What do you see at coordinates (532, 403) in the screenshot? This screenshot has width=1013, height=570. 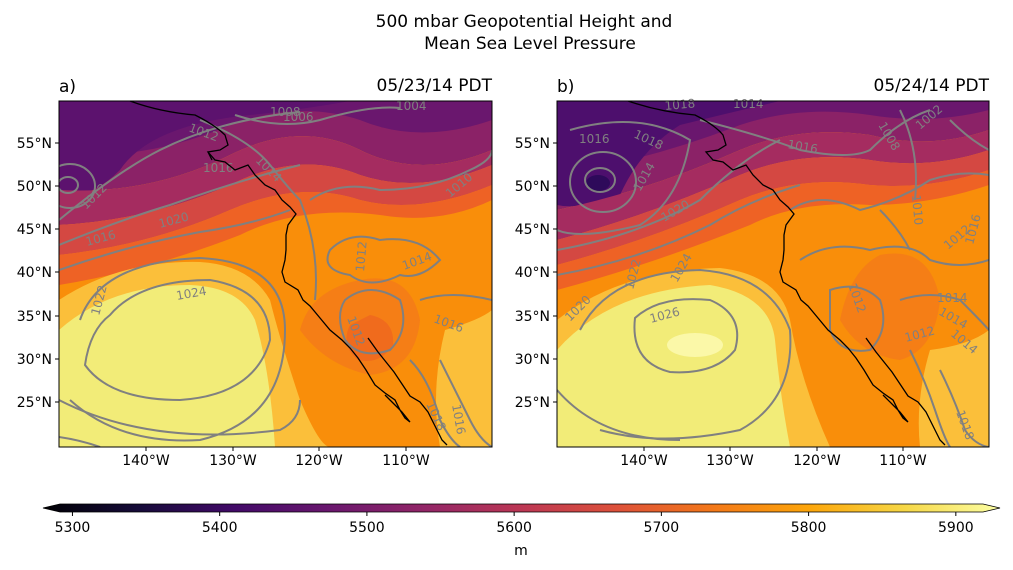 I see `panel-b-y-tick-label: 25°N` at bounding box center [532, 403].